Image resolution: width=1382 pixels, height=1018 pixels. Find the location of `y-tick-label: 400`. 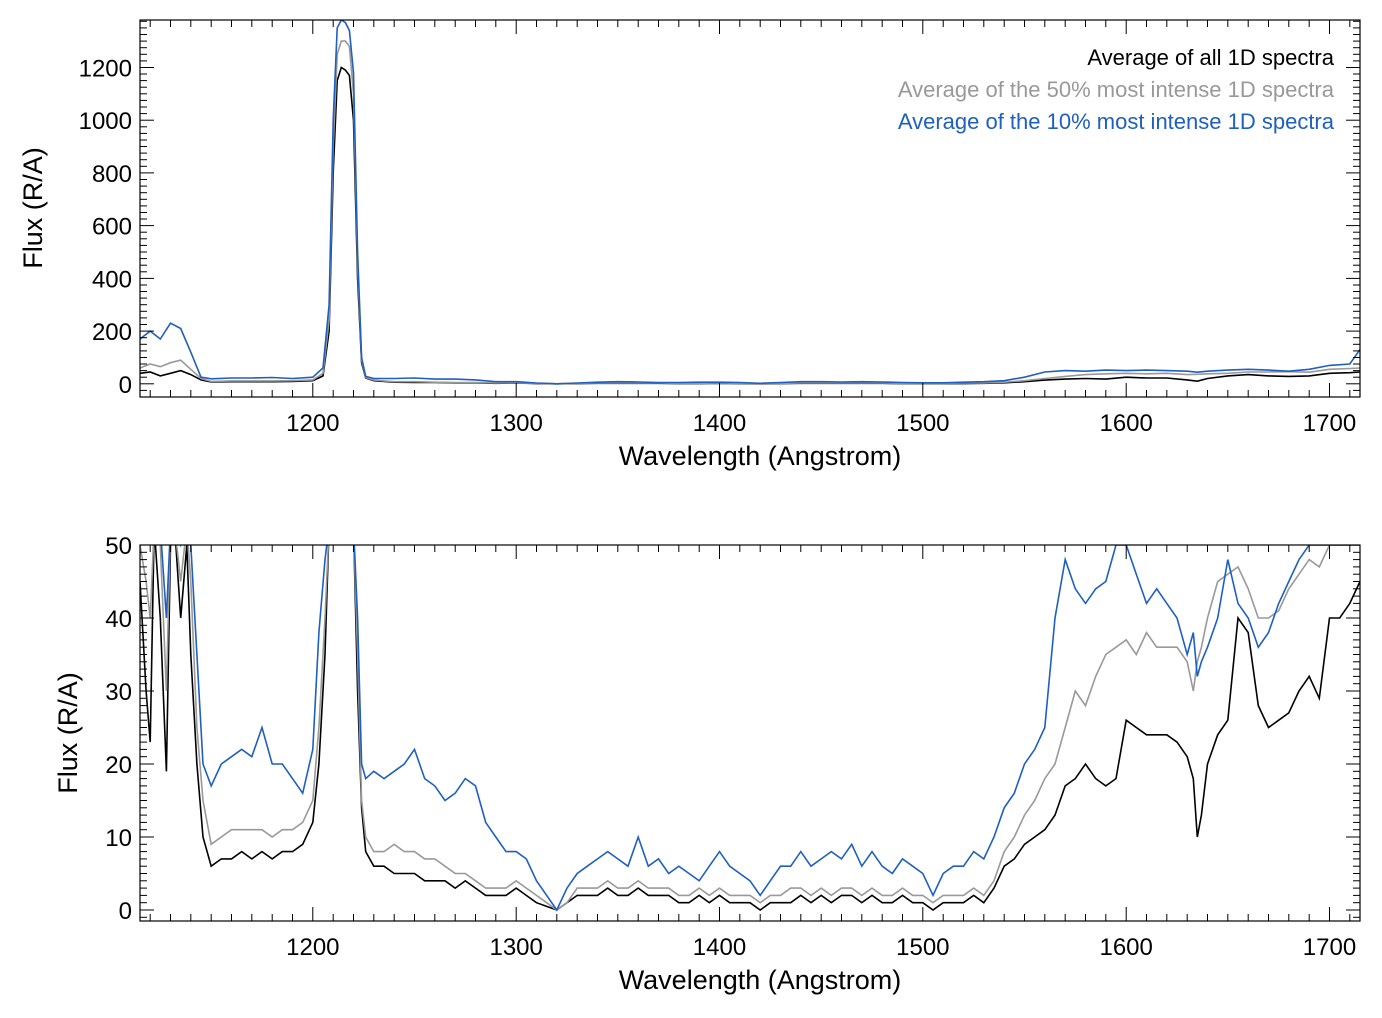

y-tick-label: 400 is located at coordinates (112, 279).